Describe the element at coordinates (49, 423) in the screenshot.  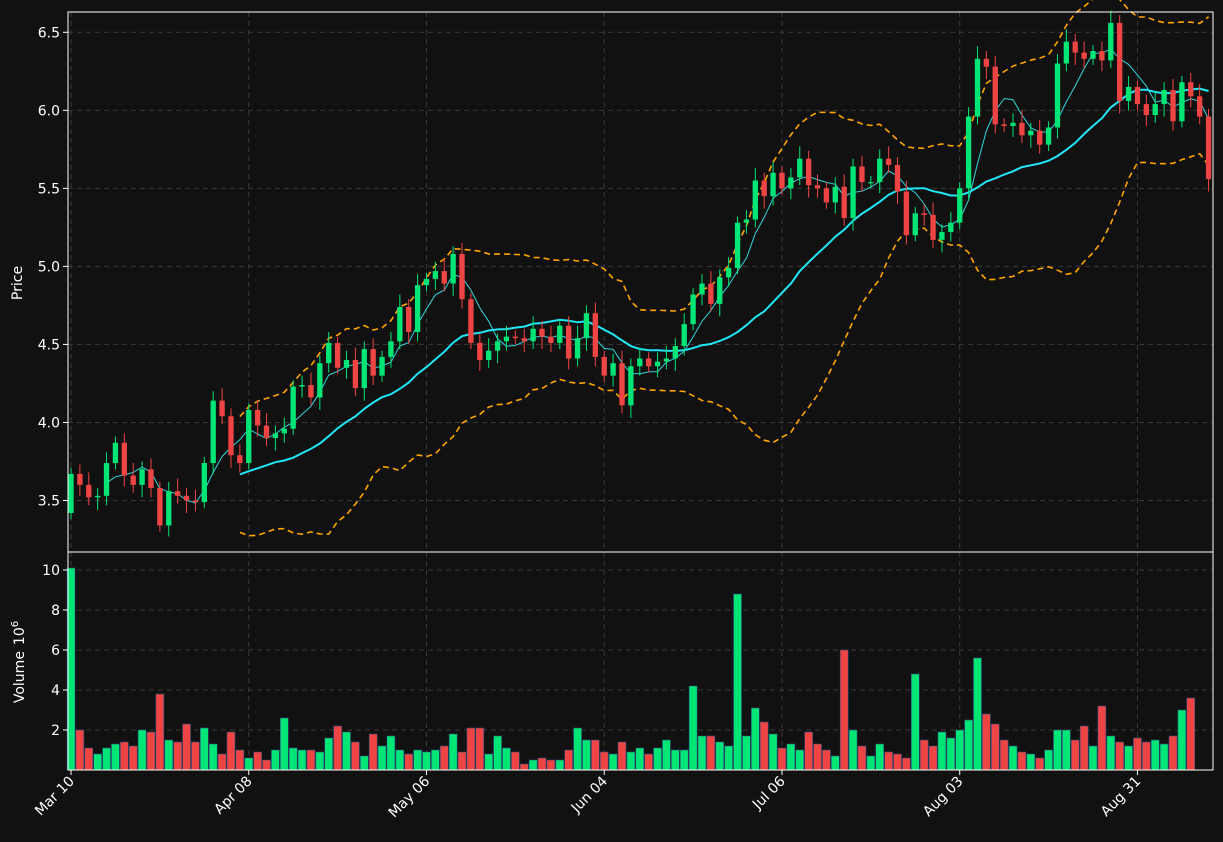
I see `price-tick-label: 4.0` at that location.